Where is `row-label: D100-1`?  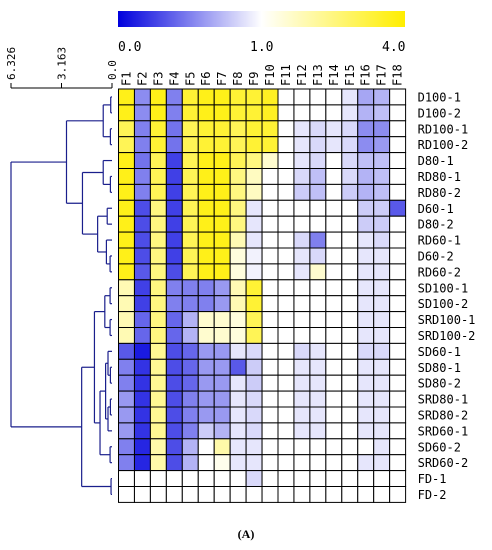
row-label: D100-1 is located at coordinates (439, 97).